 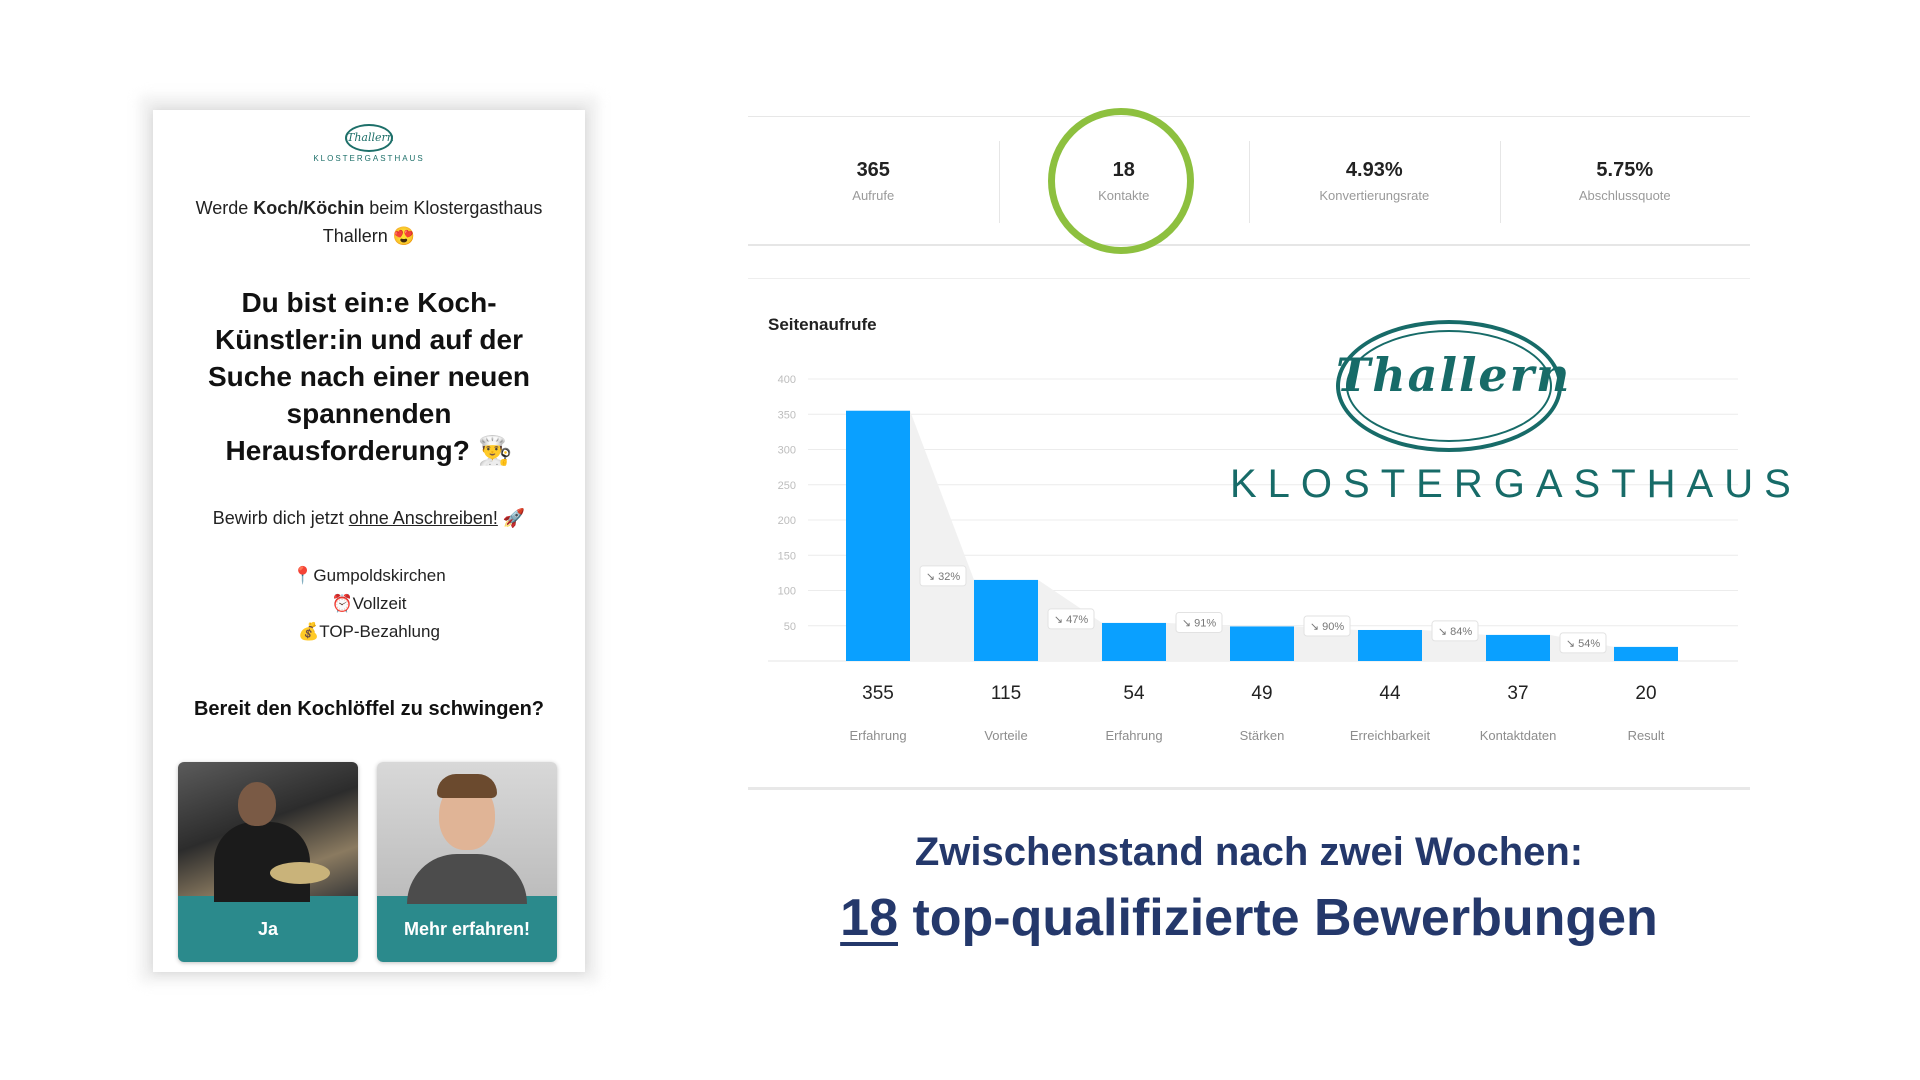 I want to click on brand-script: Thallern, so click(x=1454, y=375).